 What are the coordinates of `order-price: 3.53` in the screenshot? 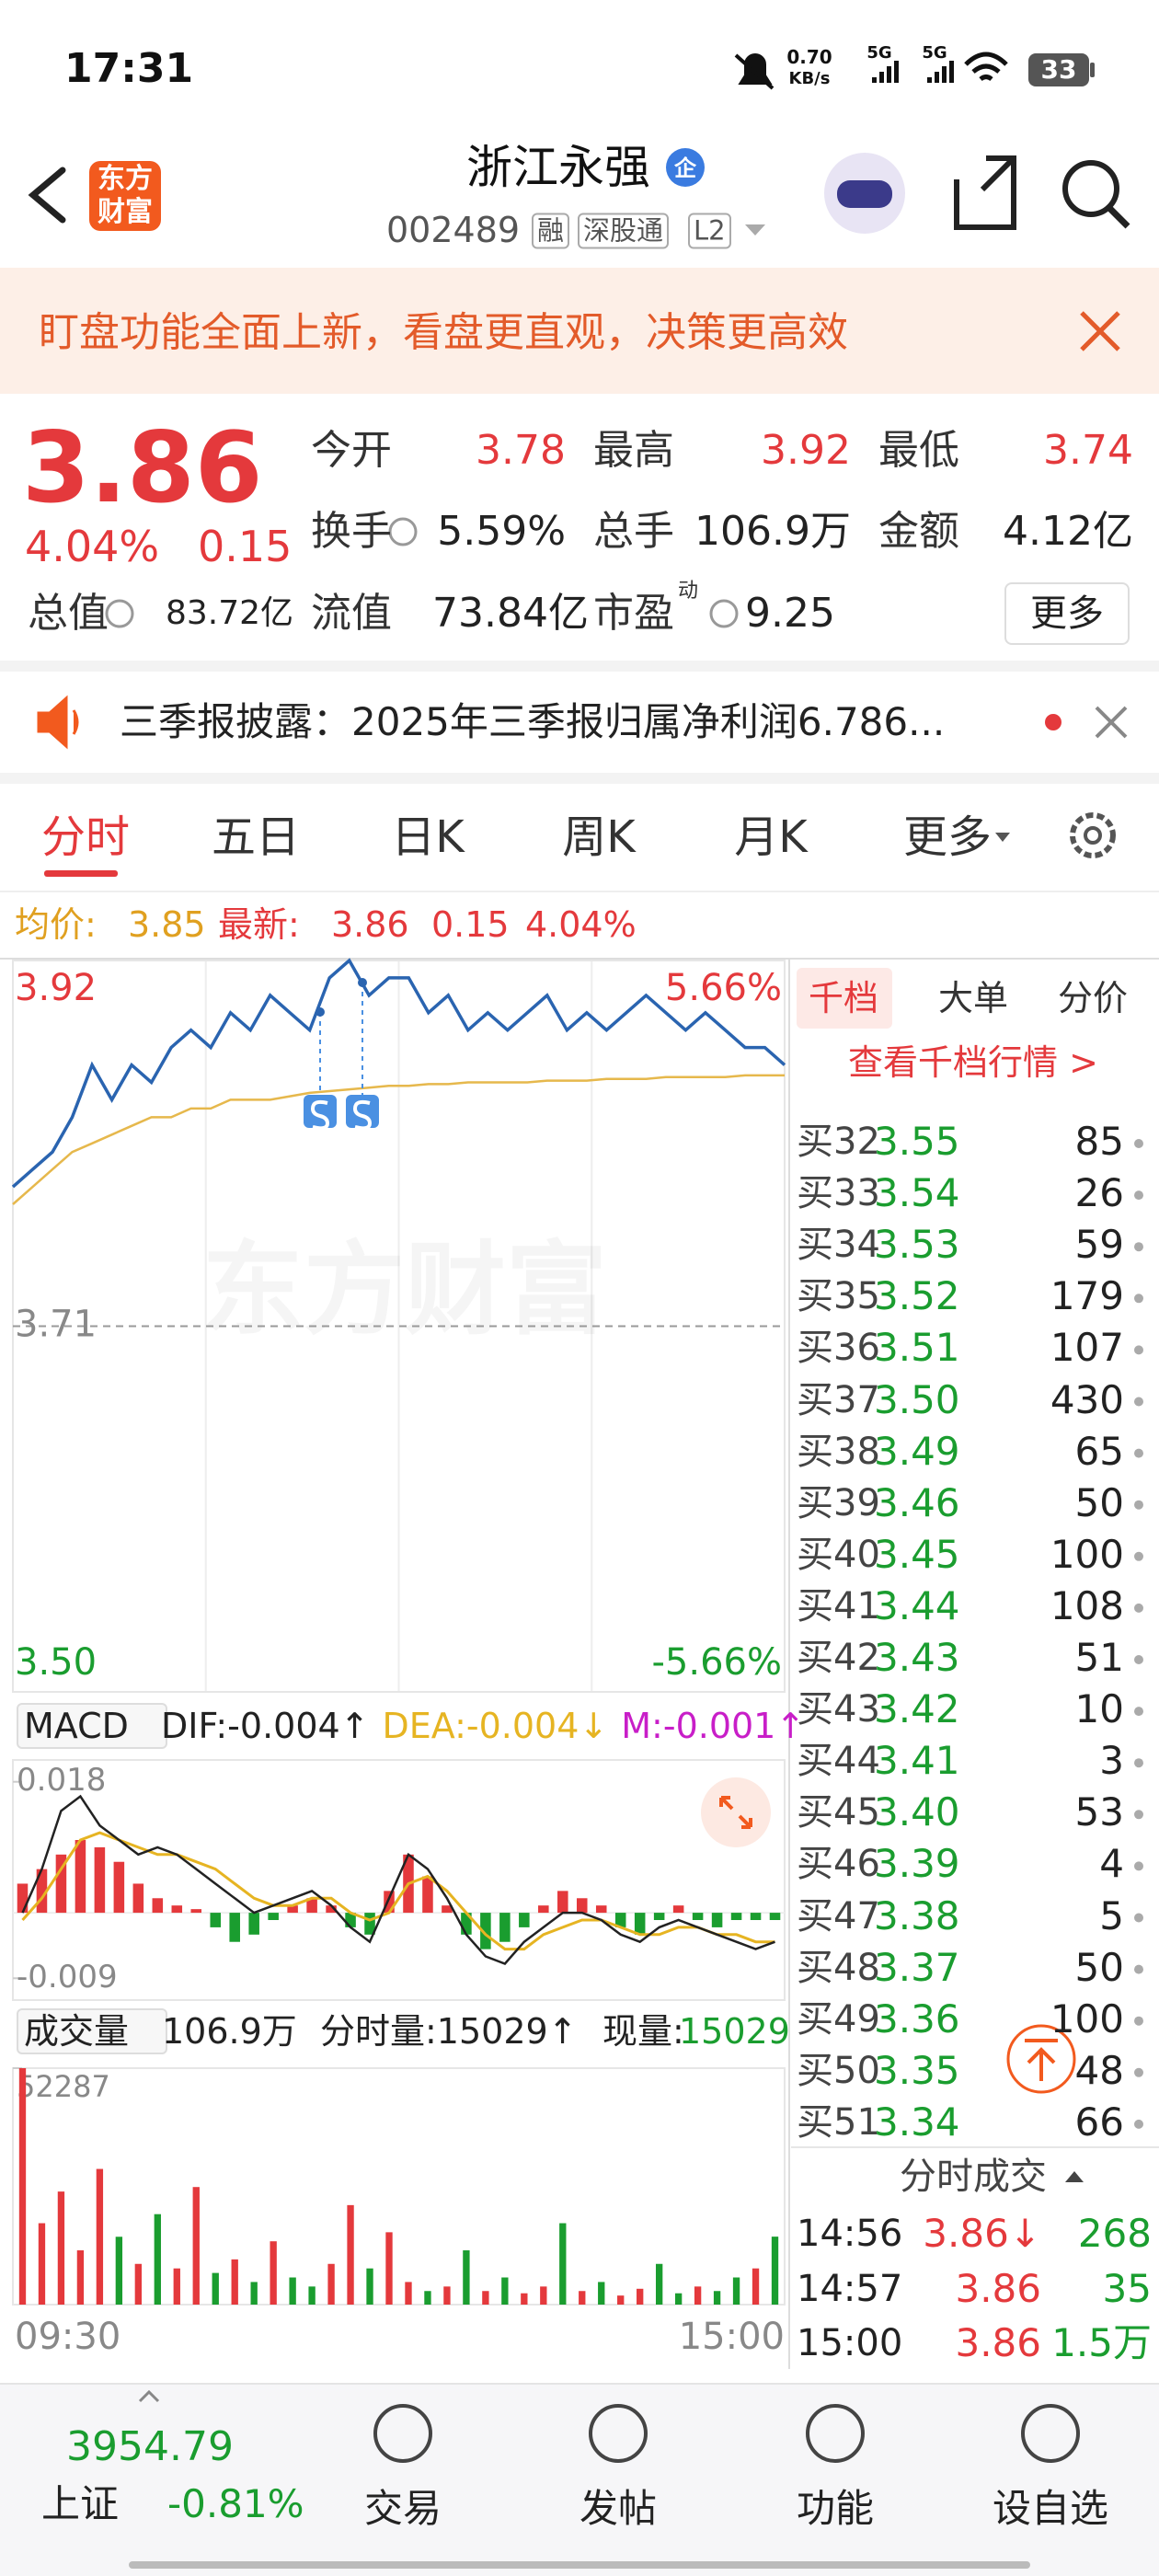 It's located at (917, 1245).